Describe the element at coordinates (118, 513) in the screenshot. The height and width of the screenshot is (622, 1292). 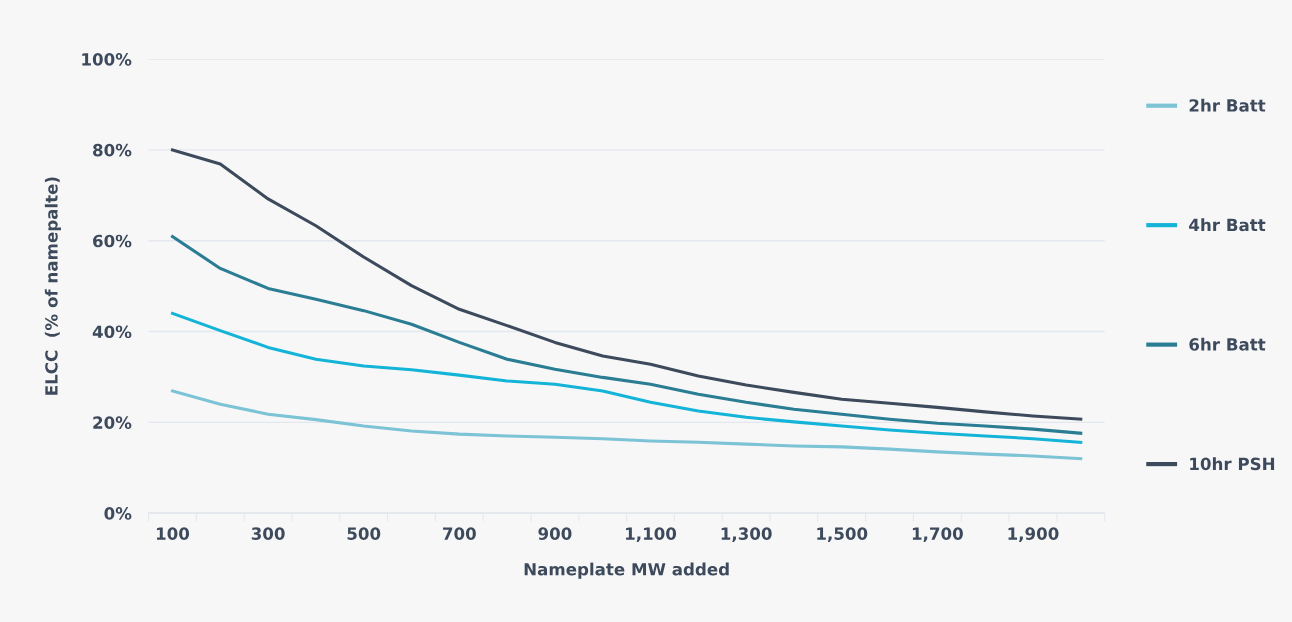
I see `y-tick-label: 0%` at that location.